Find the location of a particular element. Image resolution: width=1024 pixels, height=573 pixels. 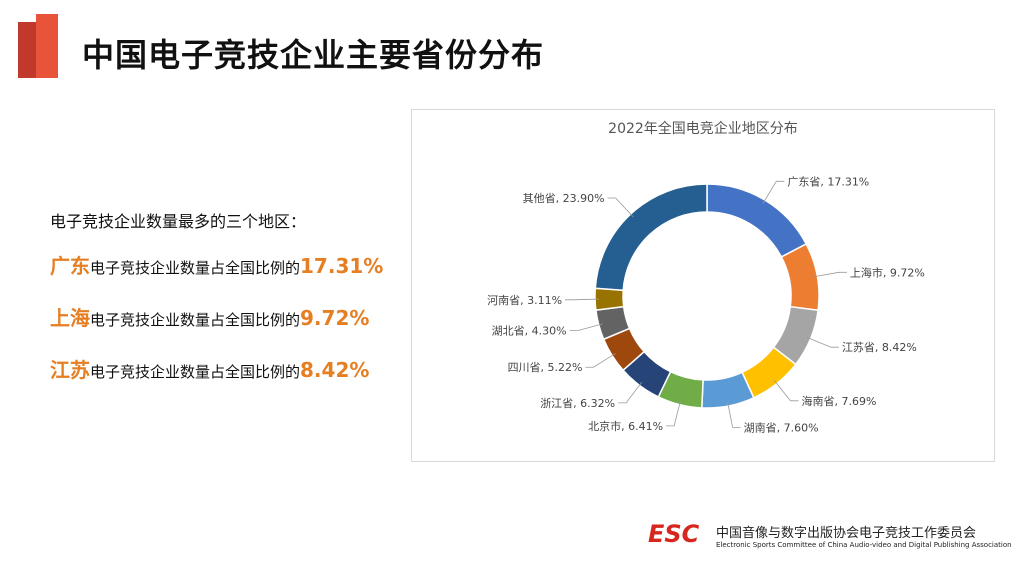

slice-label-3: 海南省, 7.69% is located at coordinates (838, 401).